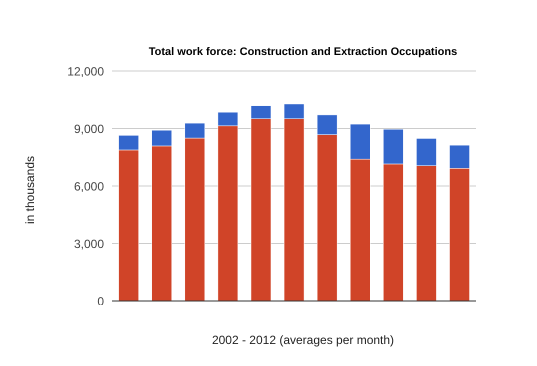 The image size is (537, 366). Describe the element at coordinates (303, 340) in the screenshot. I see `x-axis-title: 2002 - 2012 (averages per month)` at that location.